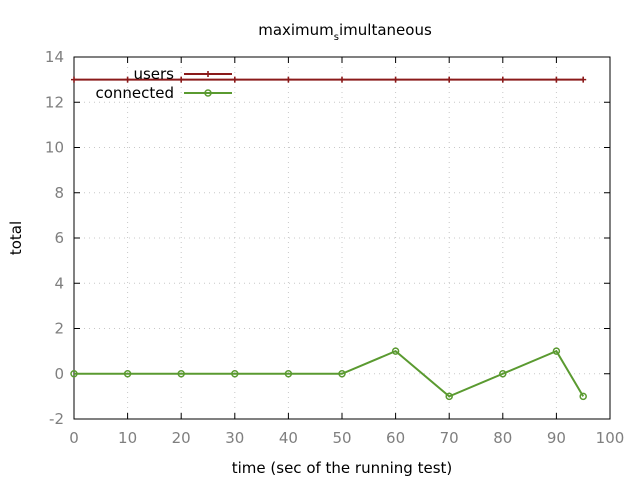  What do you see at coordinates (16, 238) in the screenshot?
I see `y-axis-label: total` at bounding box center [16, 238].